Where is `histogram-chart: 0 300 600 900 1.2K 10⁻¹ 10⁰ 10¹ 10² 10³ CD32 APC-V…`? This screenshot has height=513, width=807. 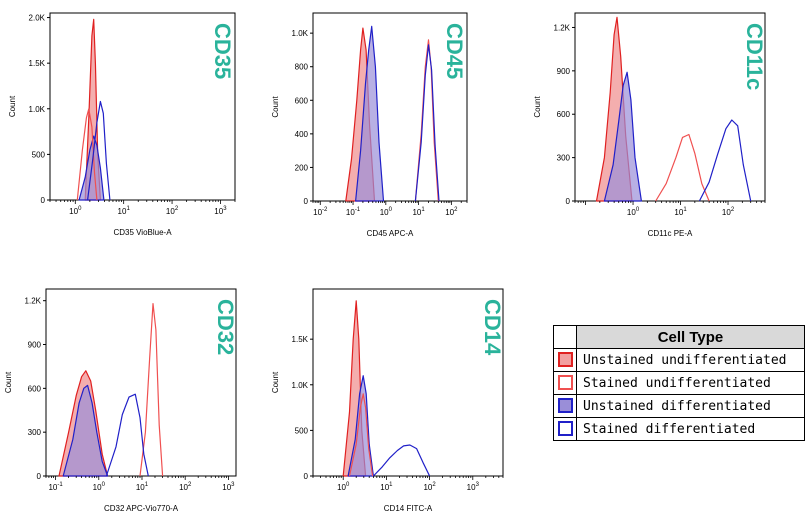
histogram-chart: 0 300 600 900 1.2K 10⁻¹ 10⁰ 10¹ 10² 10³ CD32 APC-V… is located at coordinates (121, 400).